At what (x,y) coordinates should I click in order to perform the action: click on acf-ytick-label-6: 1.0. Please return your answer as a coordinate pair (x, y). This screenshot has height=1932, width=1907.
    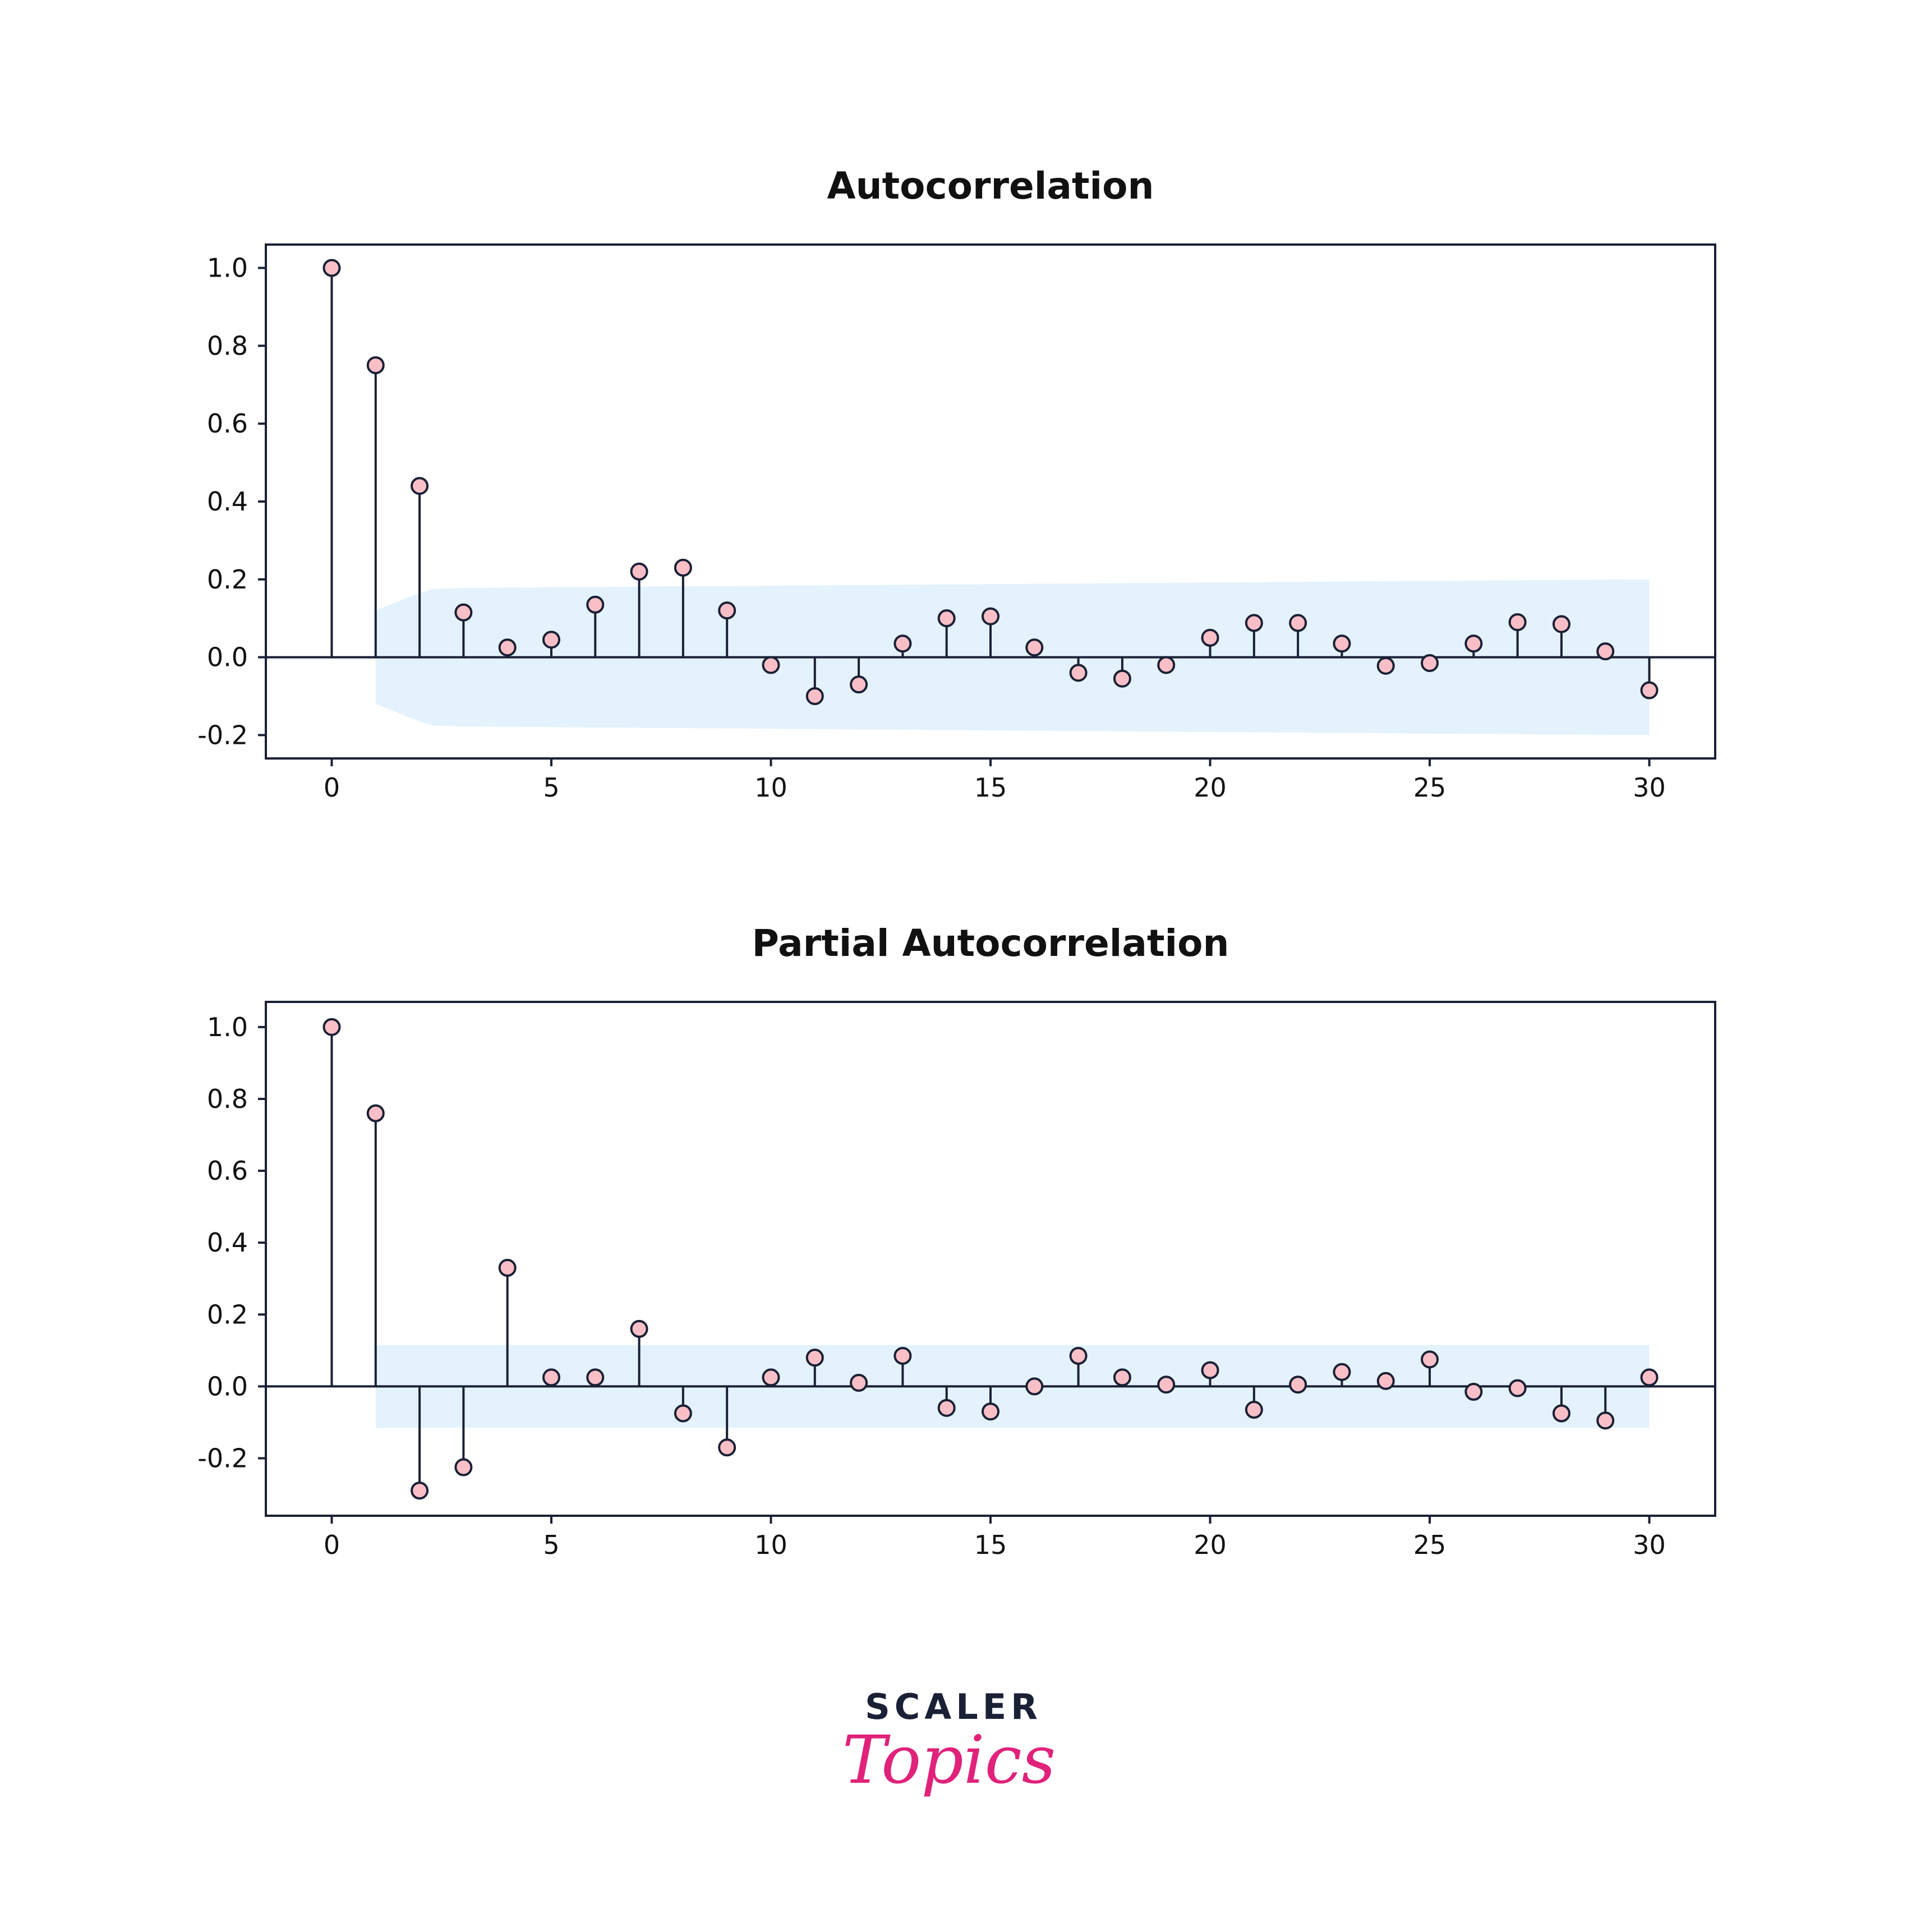
    Looking at the image, I should click on (228, 268).